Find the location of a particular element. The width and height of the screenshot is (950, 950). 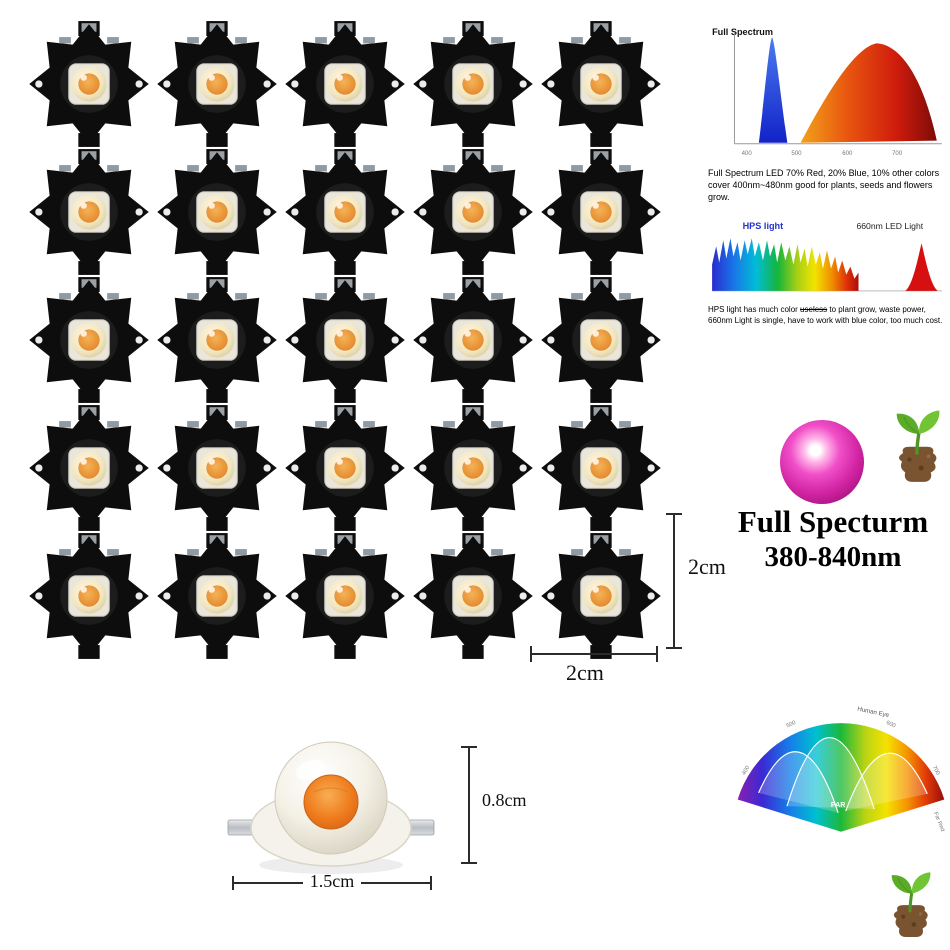

hps-vs-led-chart: HPS light 660nm LED Light is located at coordinates (828, 261).